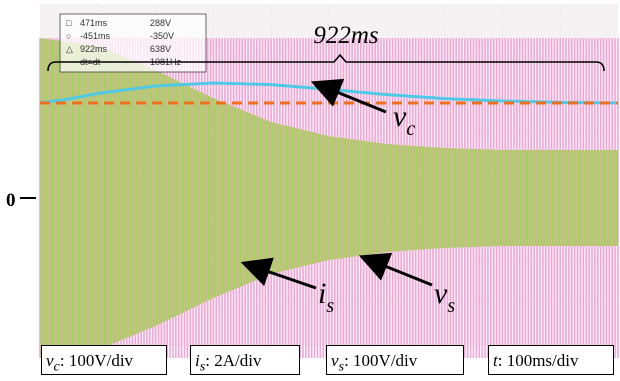  I want to click on readout-marker: △, so click(69, 49).